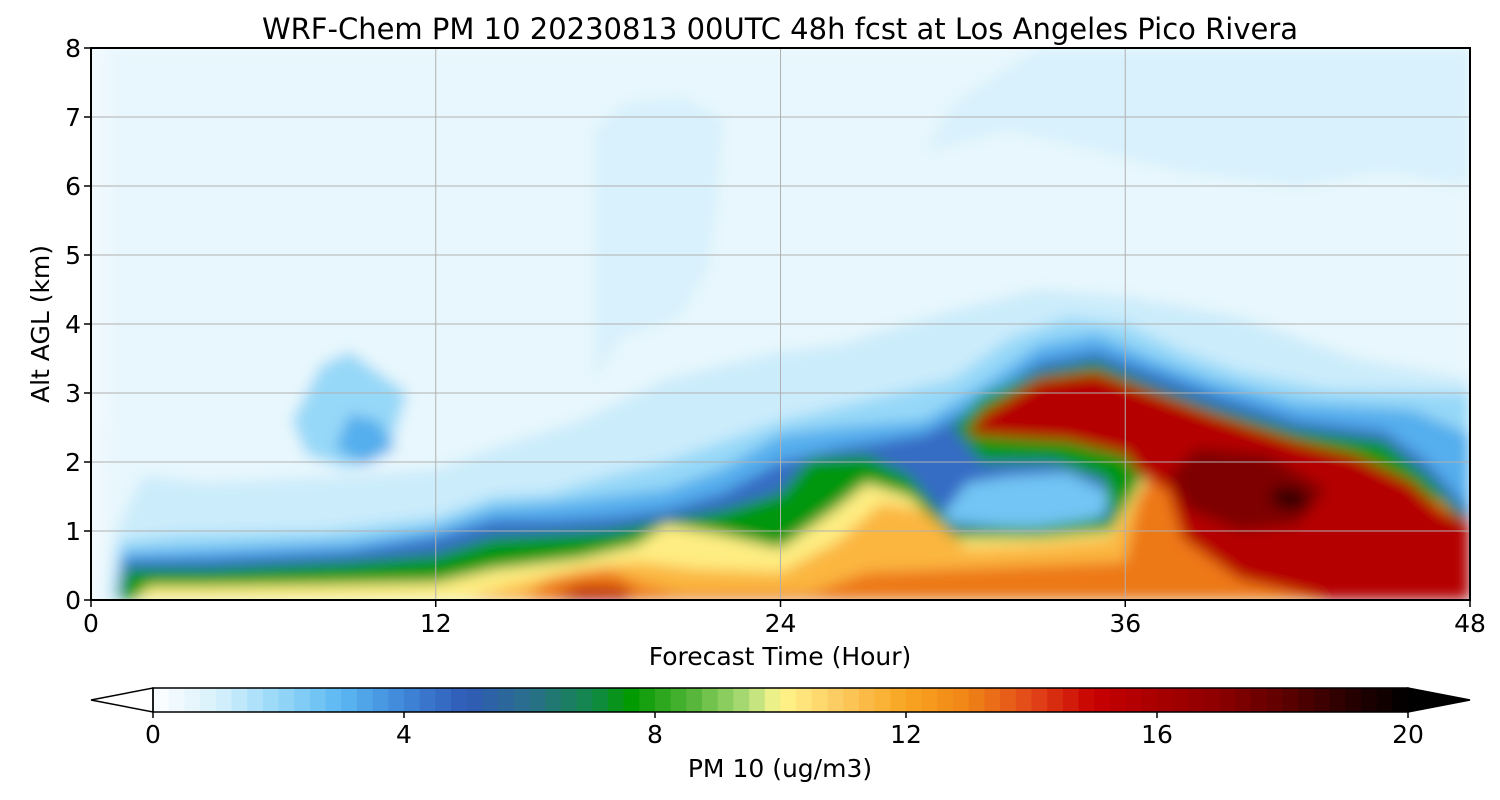 This screenshot has width=1500, height=800. Describe the element at coordinates (906, 734) in the screenshot. I see `colorbar-tick-label: 12` at that location.